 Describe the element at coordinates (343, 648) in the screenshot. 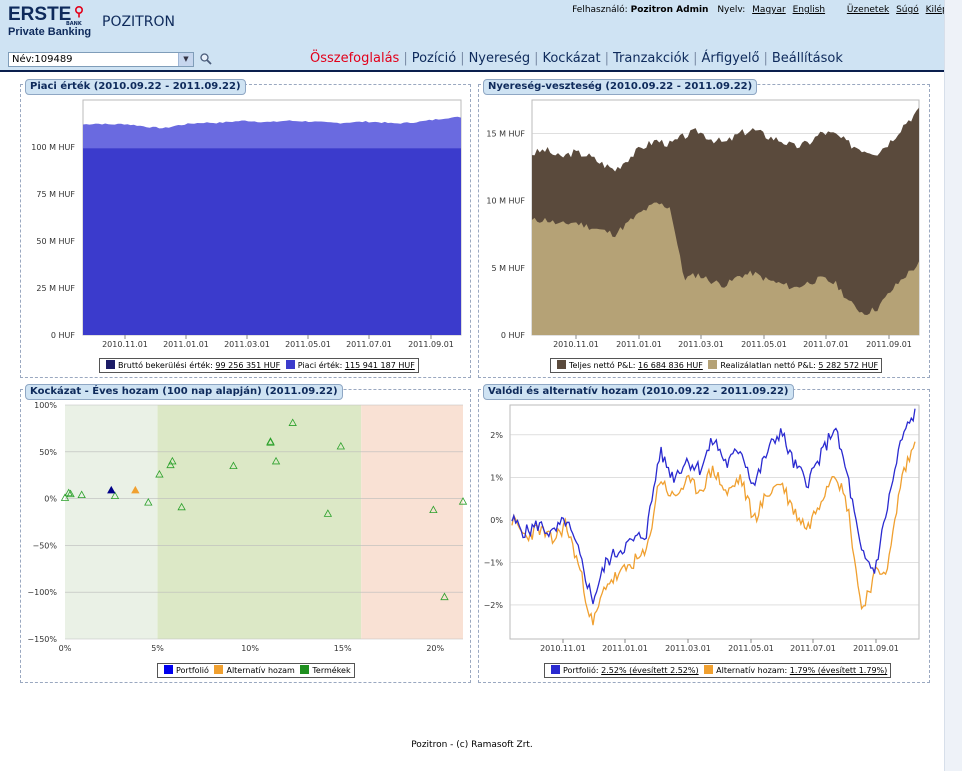

I see `x-tick-label: 15%` at that location.